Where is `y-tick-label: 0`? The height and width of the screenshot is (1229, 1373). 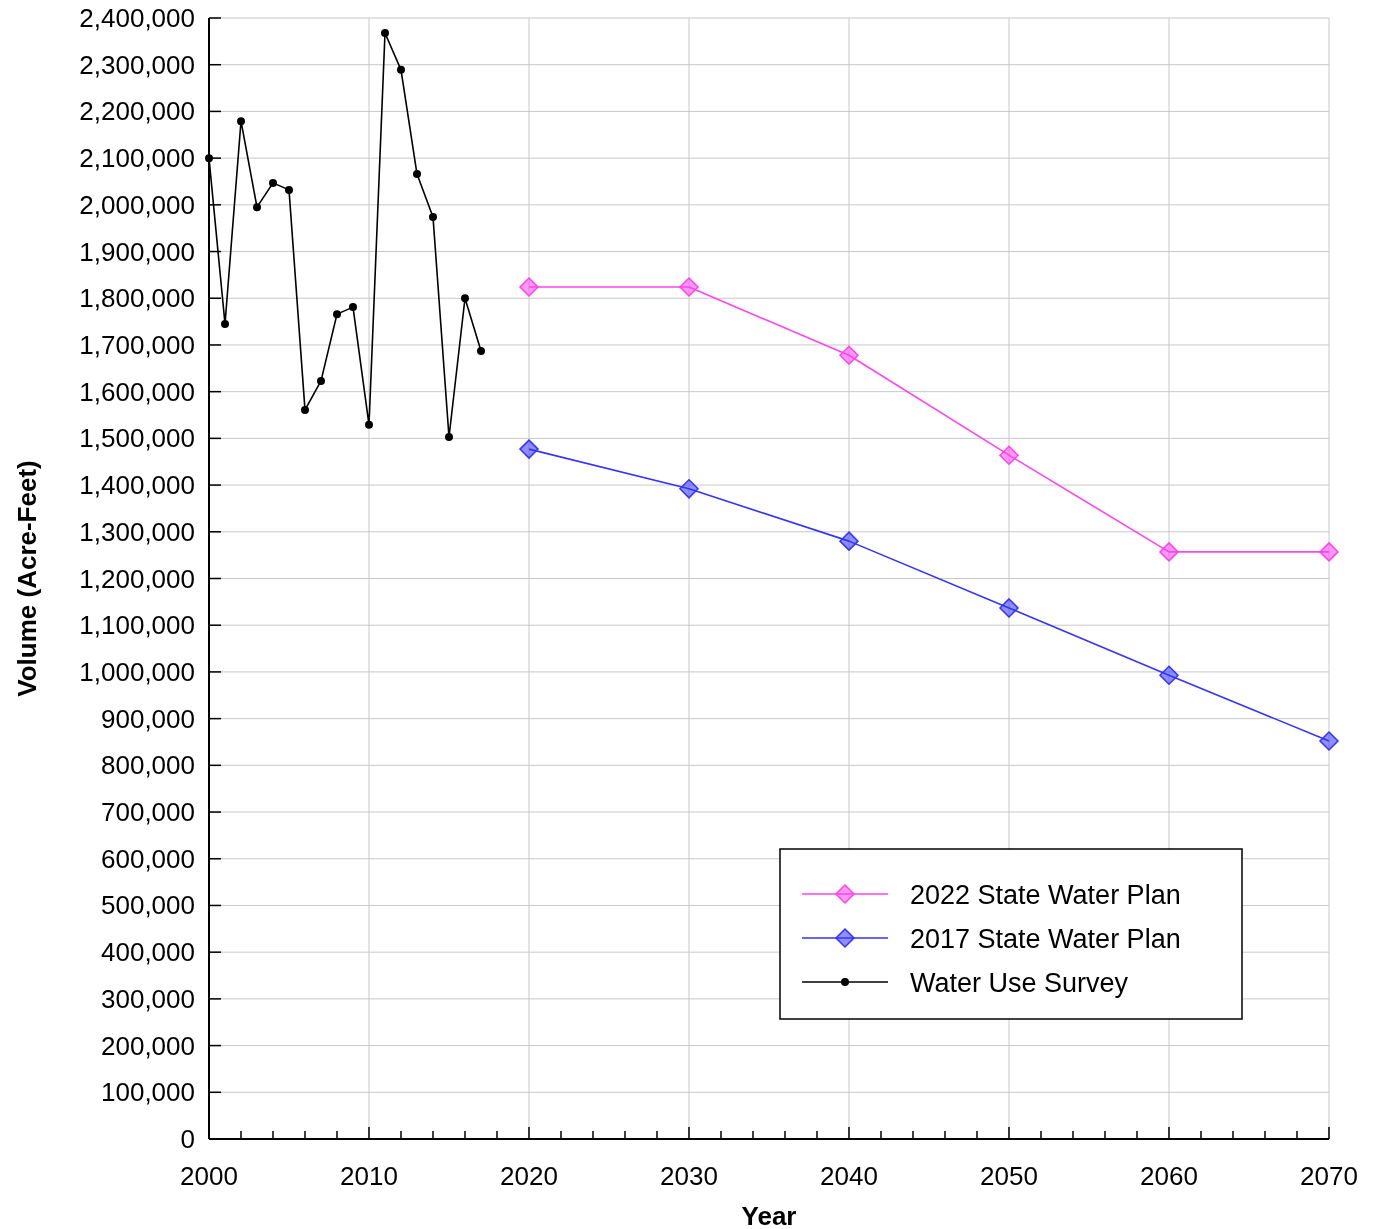 y-tick-label: 0 is located at coordinates (187, 1139).